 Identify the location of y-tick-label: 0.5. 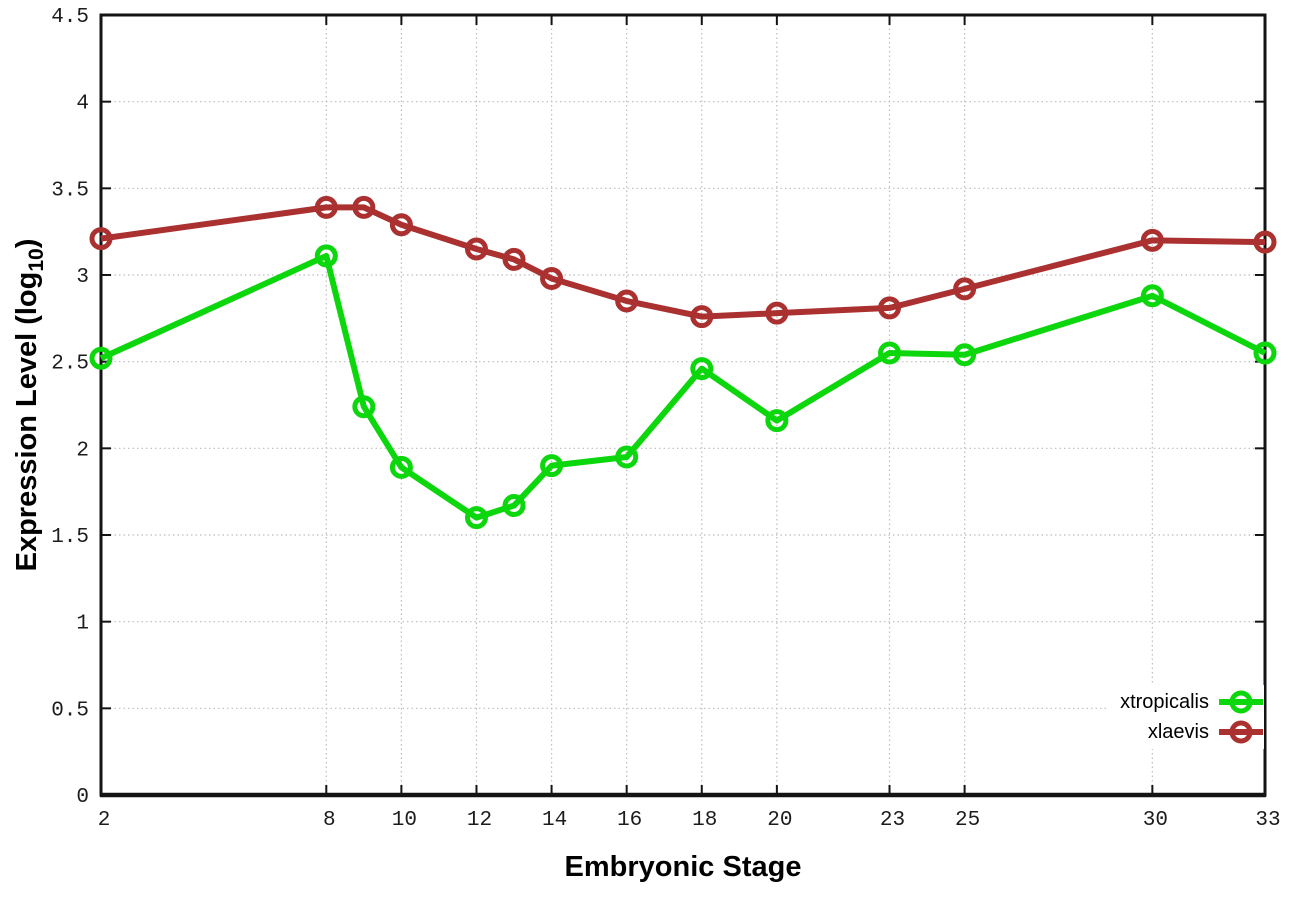
(70, 710).